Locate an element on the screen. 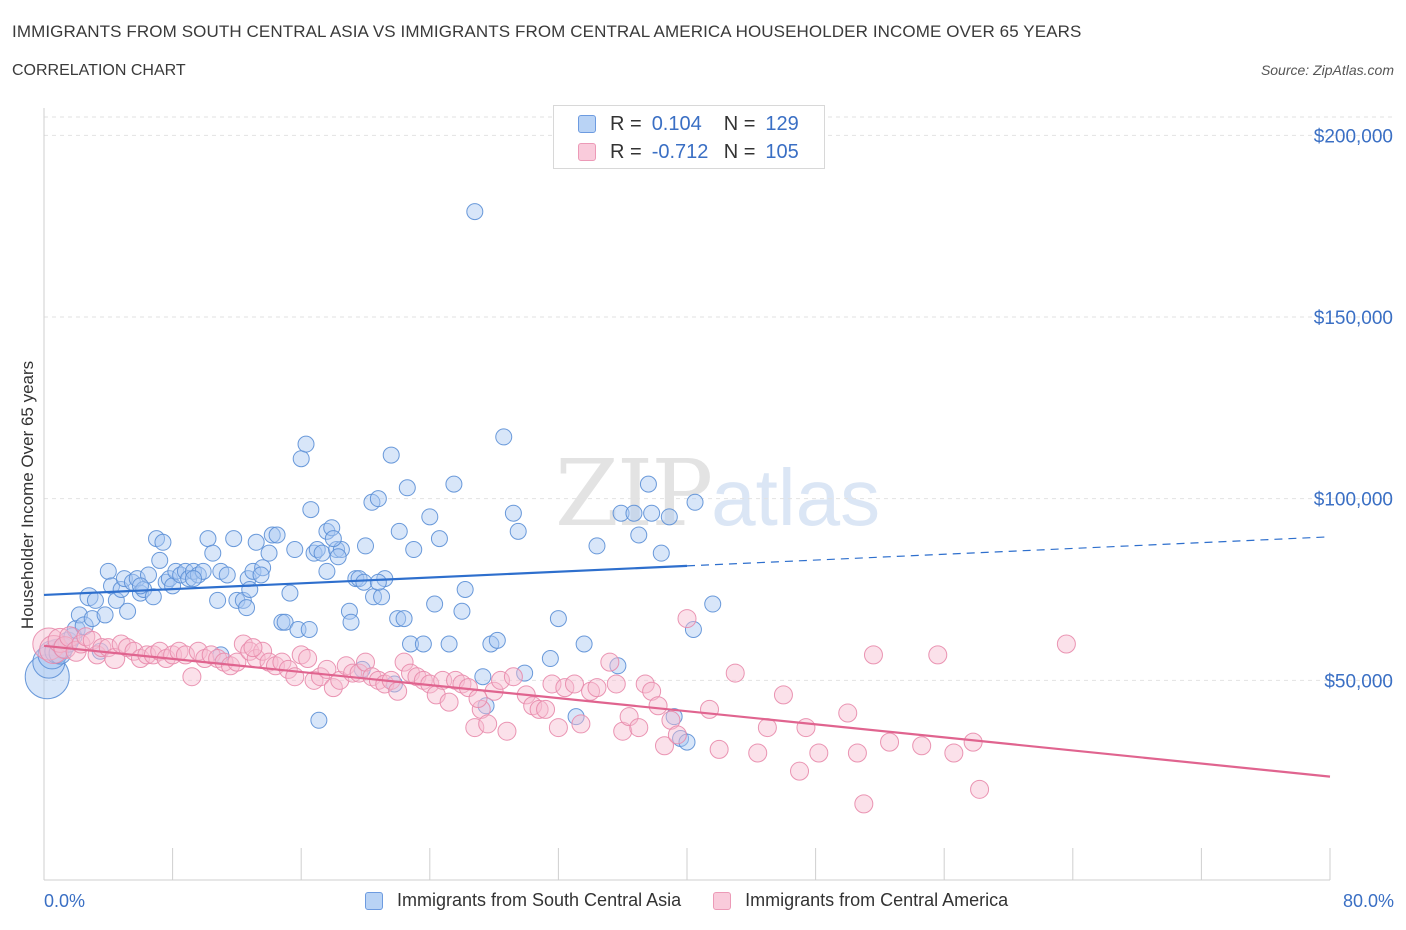 Image resolution: width=1406 pixels, height=930 pixels. pink-swatch is located at coordinates (722, 900).